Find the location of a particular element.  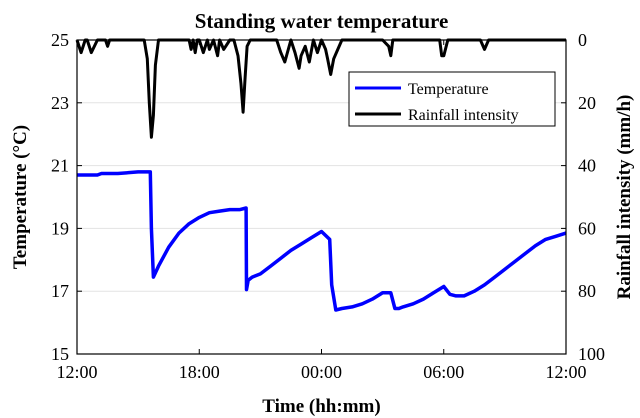

right-y-tick-label: 20 is located at coordinates (587, 103).